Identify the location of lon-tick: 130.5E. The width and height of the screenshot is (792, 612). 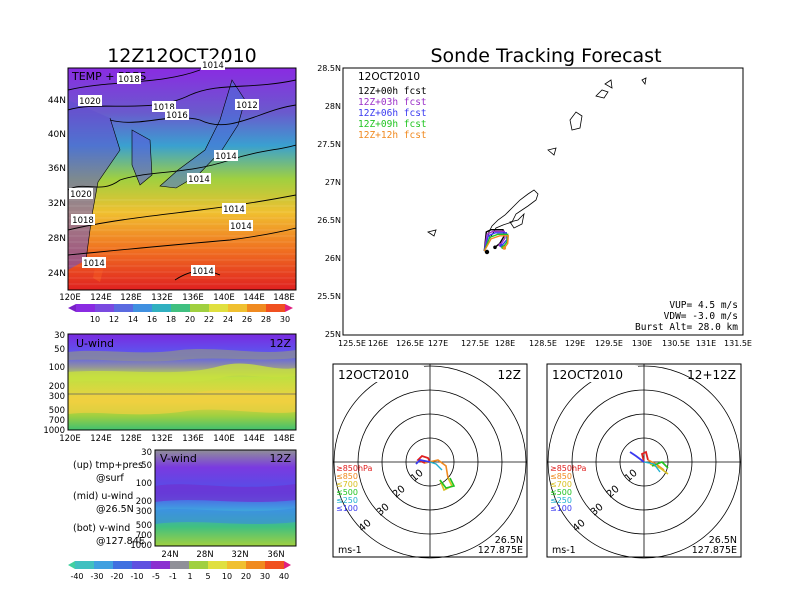
(676, 343).